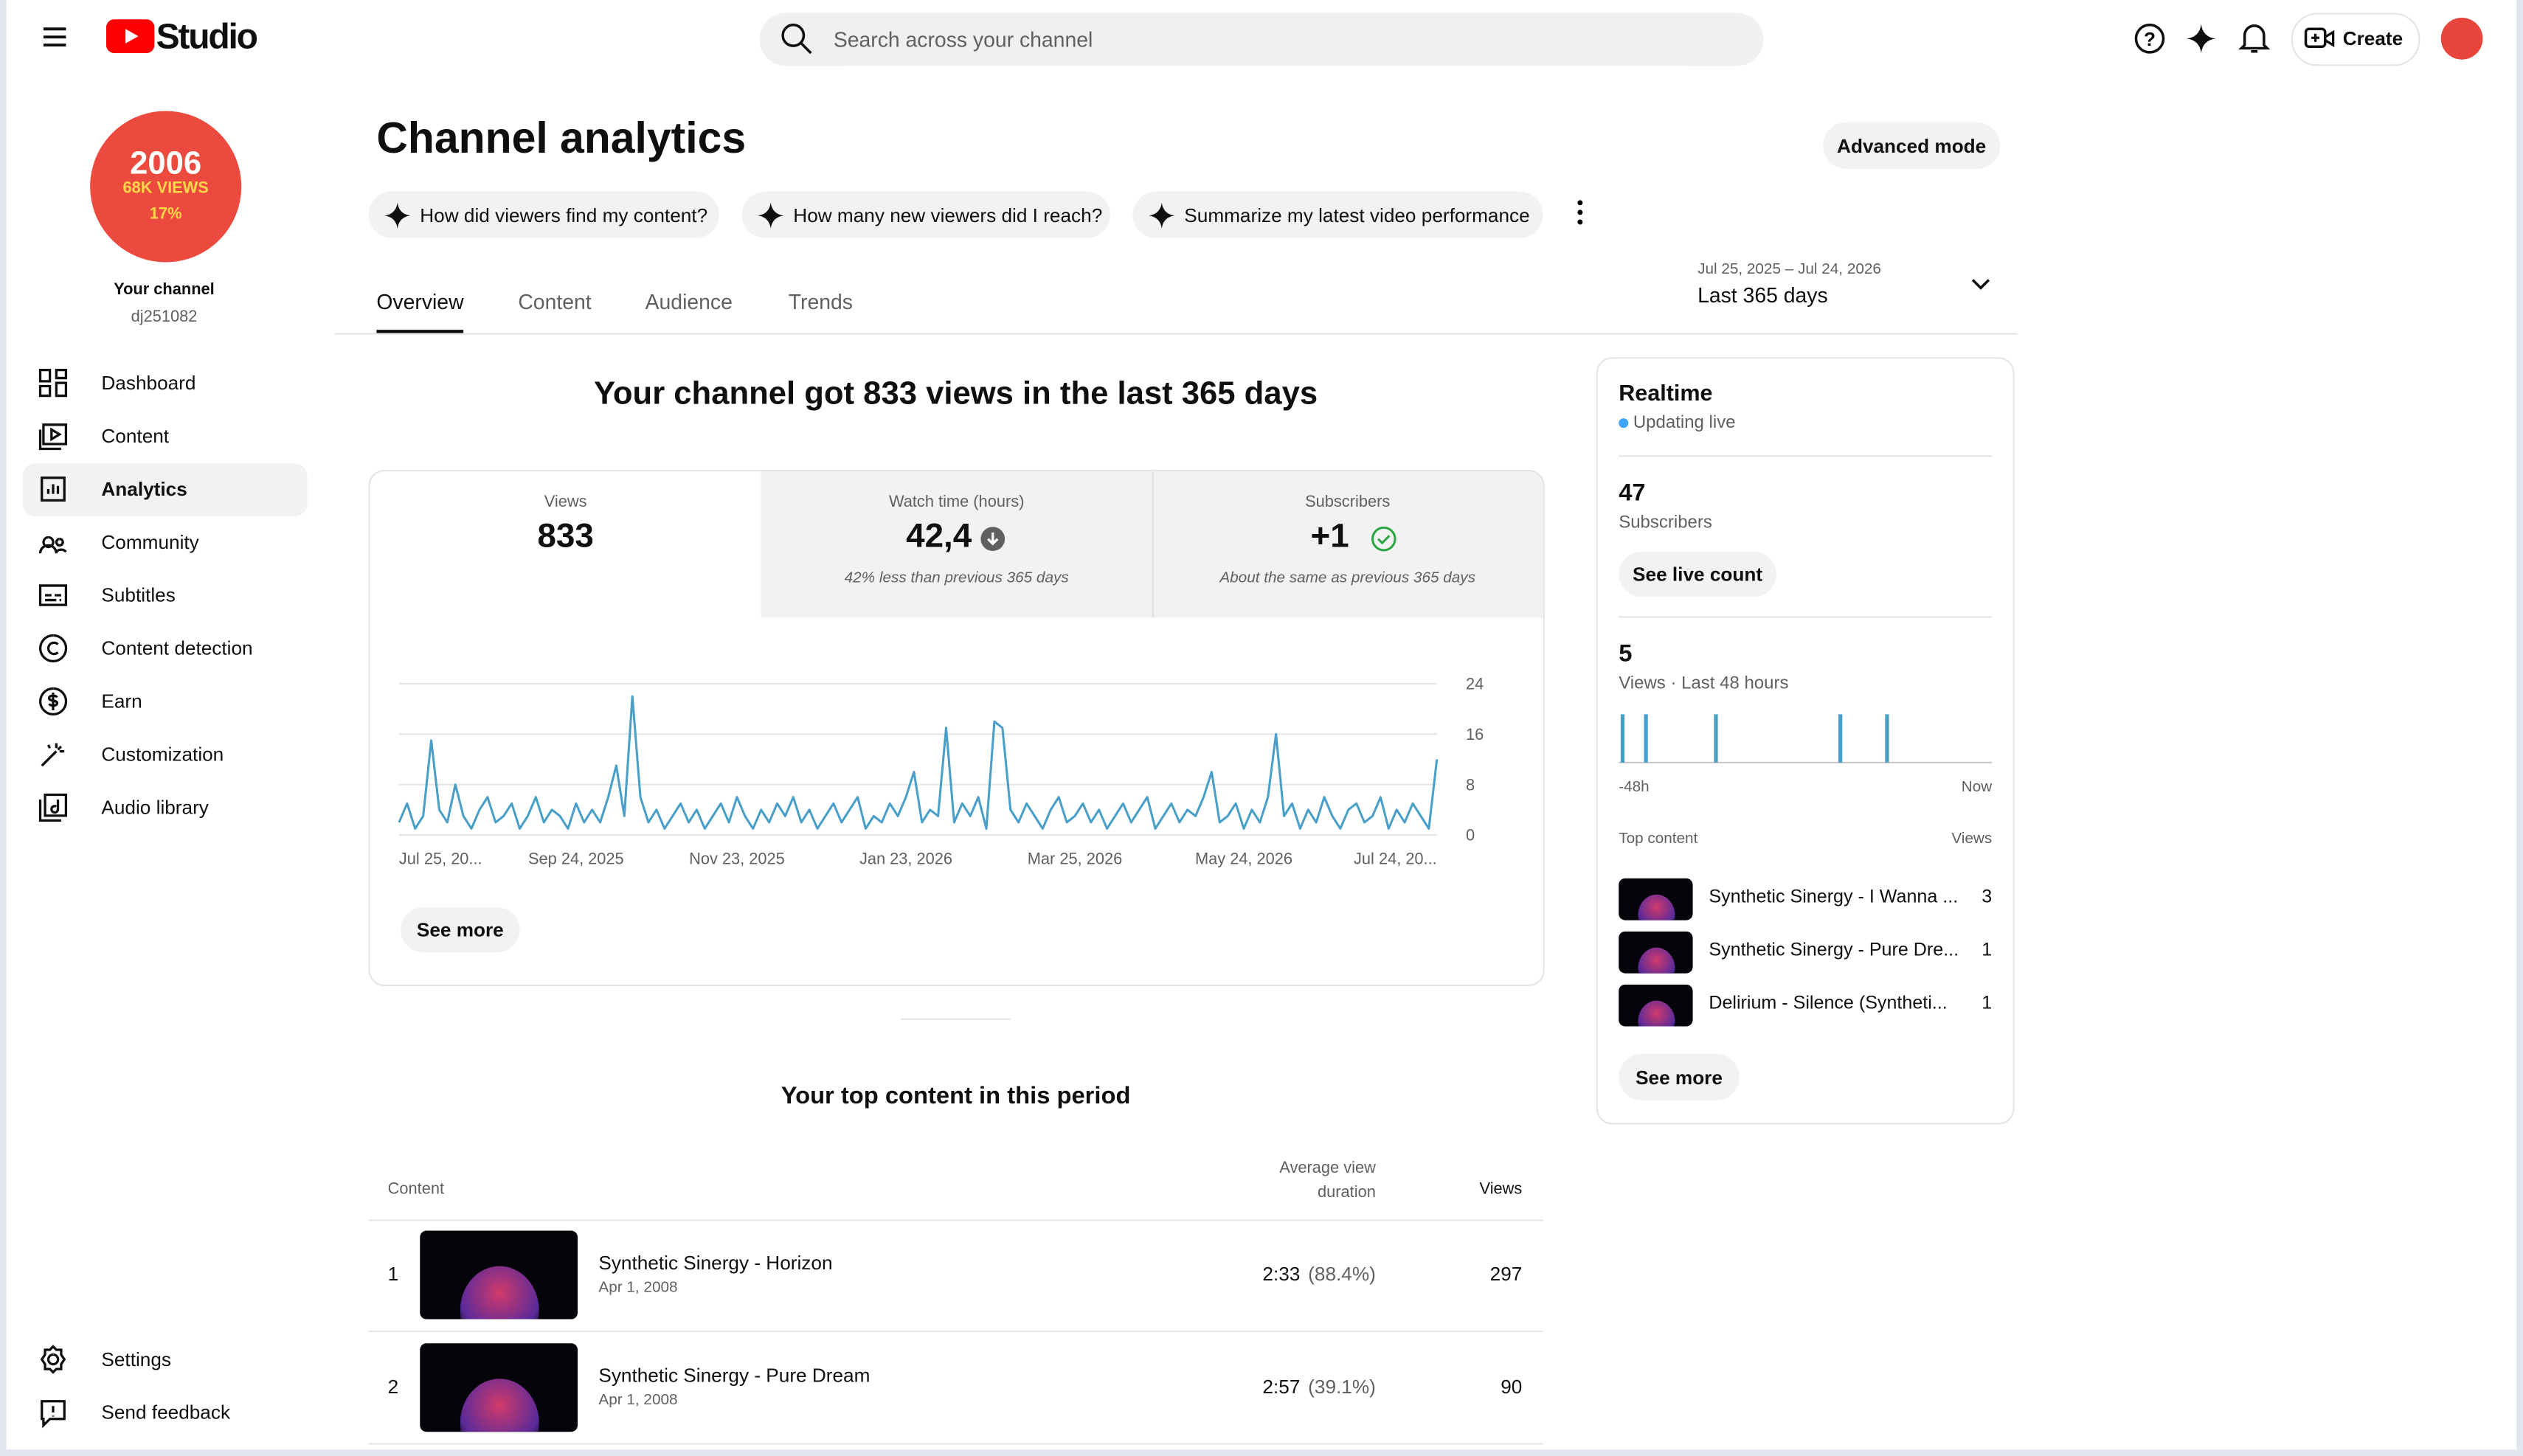 The image size is (2523, 1456). Describe the element at coordinates (1704, 683) in the screenshot. I see `views-label: Views · Last 48 hours` at that location.